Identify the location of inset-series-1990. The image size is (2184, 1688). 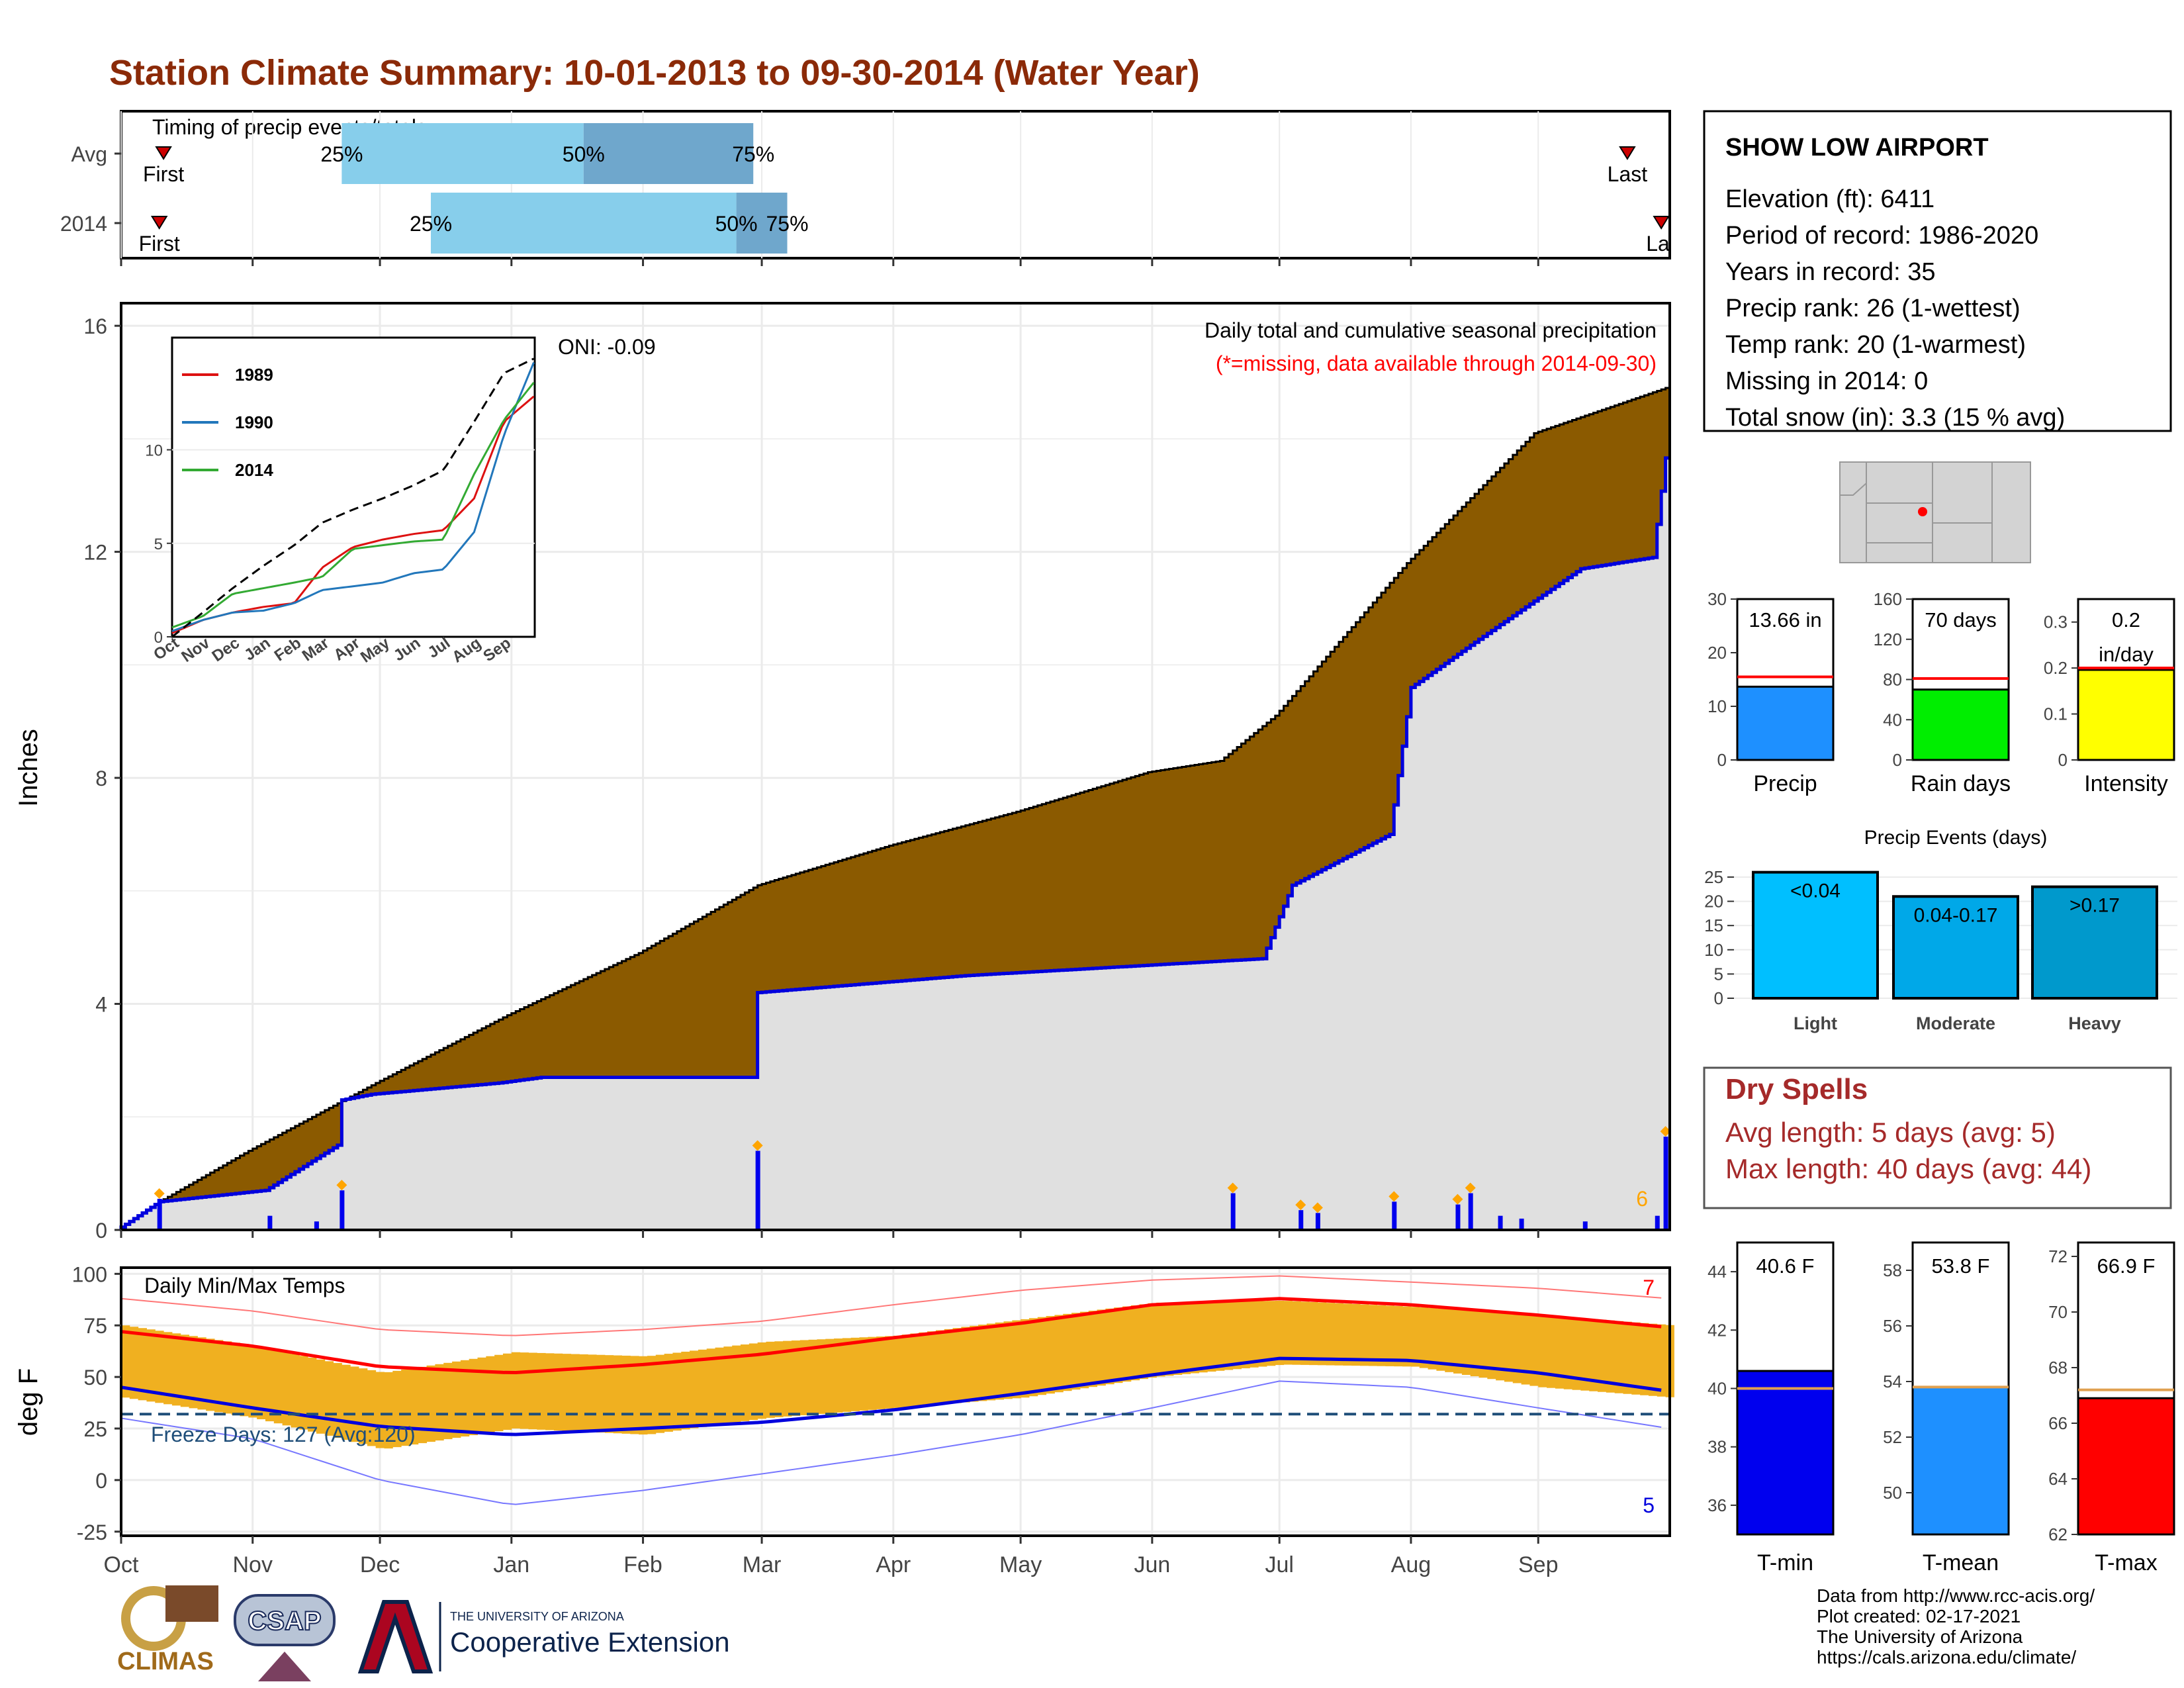
(353, 496).